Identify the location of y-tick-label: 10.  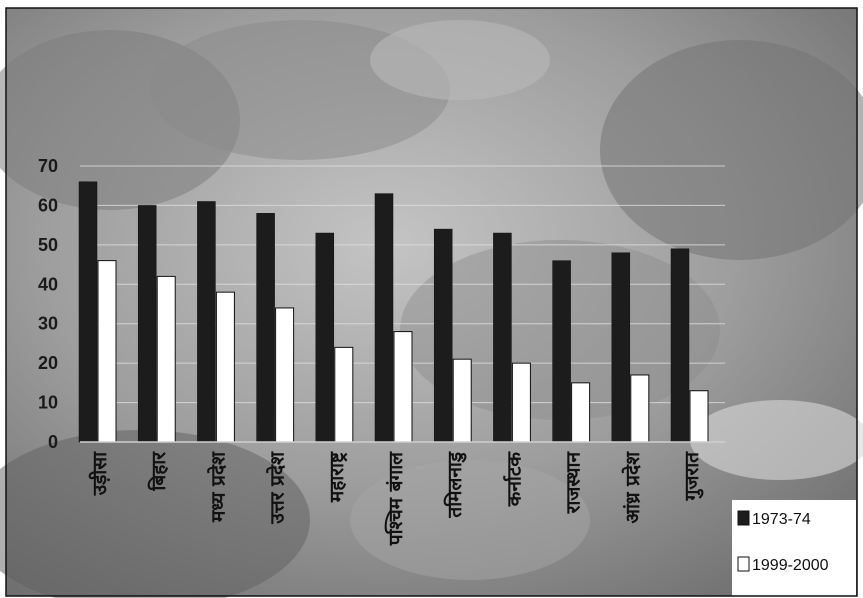
(48, 403).